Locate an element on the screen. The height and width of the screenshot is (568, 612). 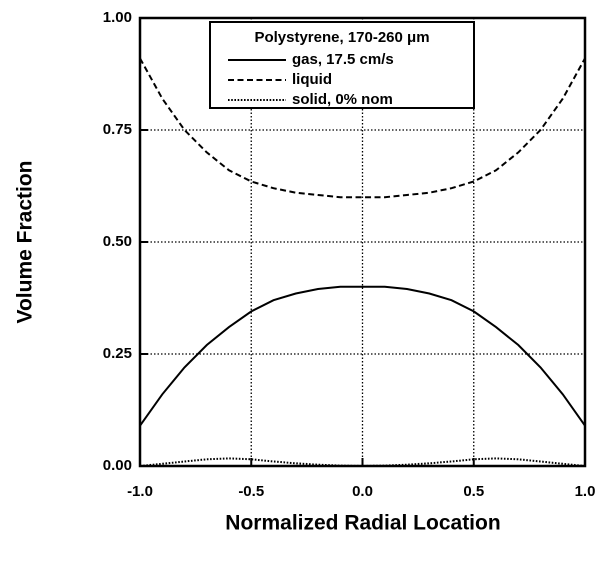
x-tick-label: -0.5 is located at coordinates (251, 491).